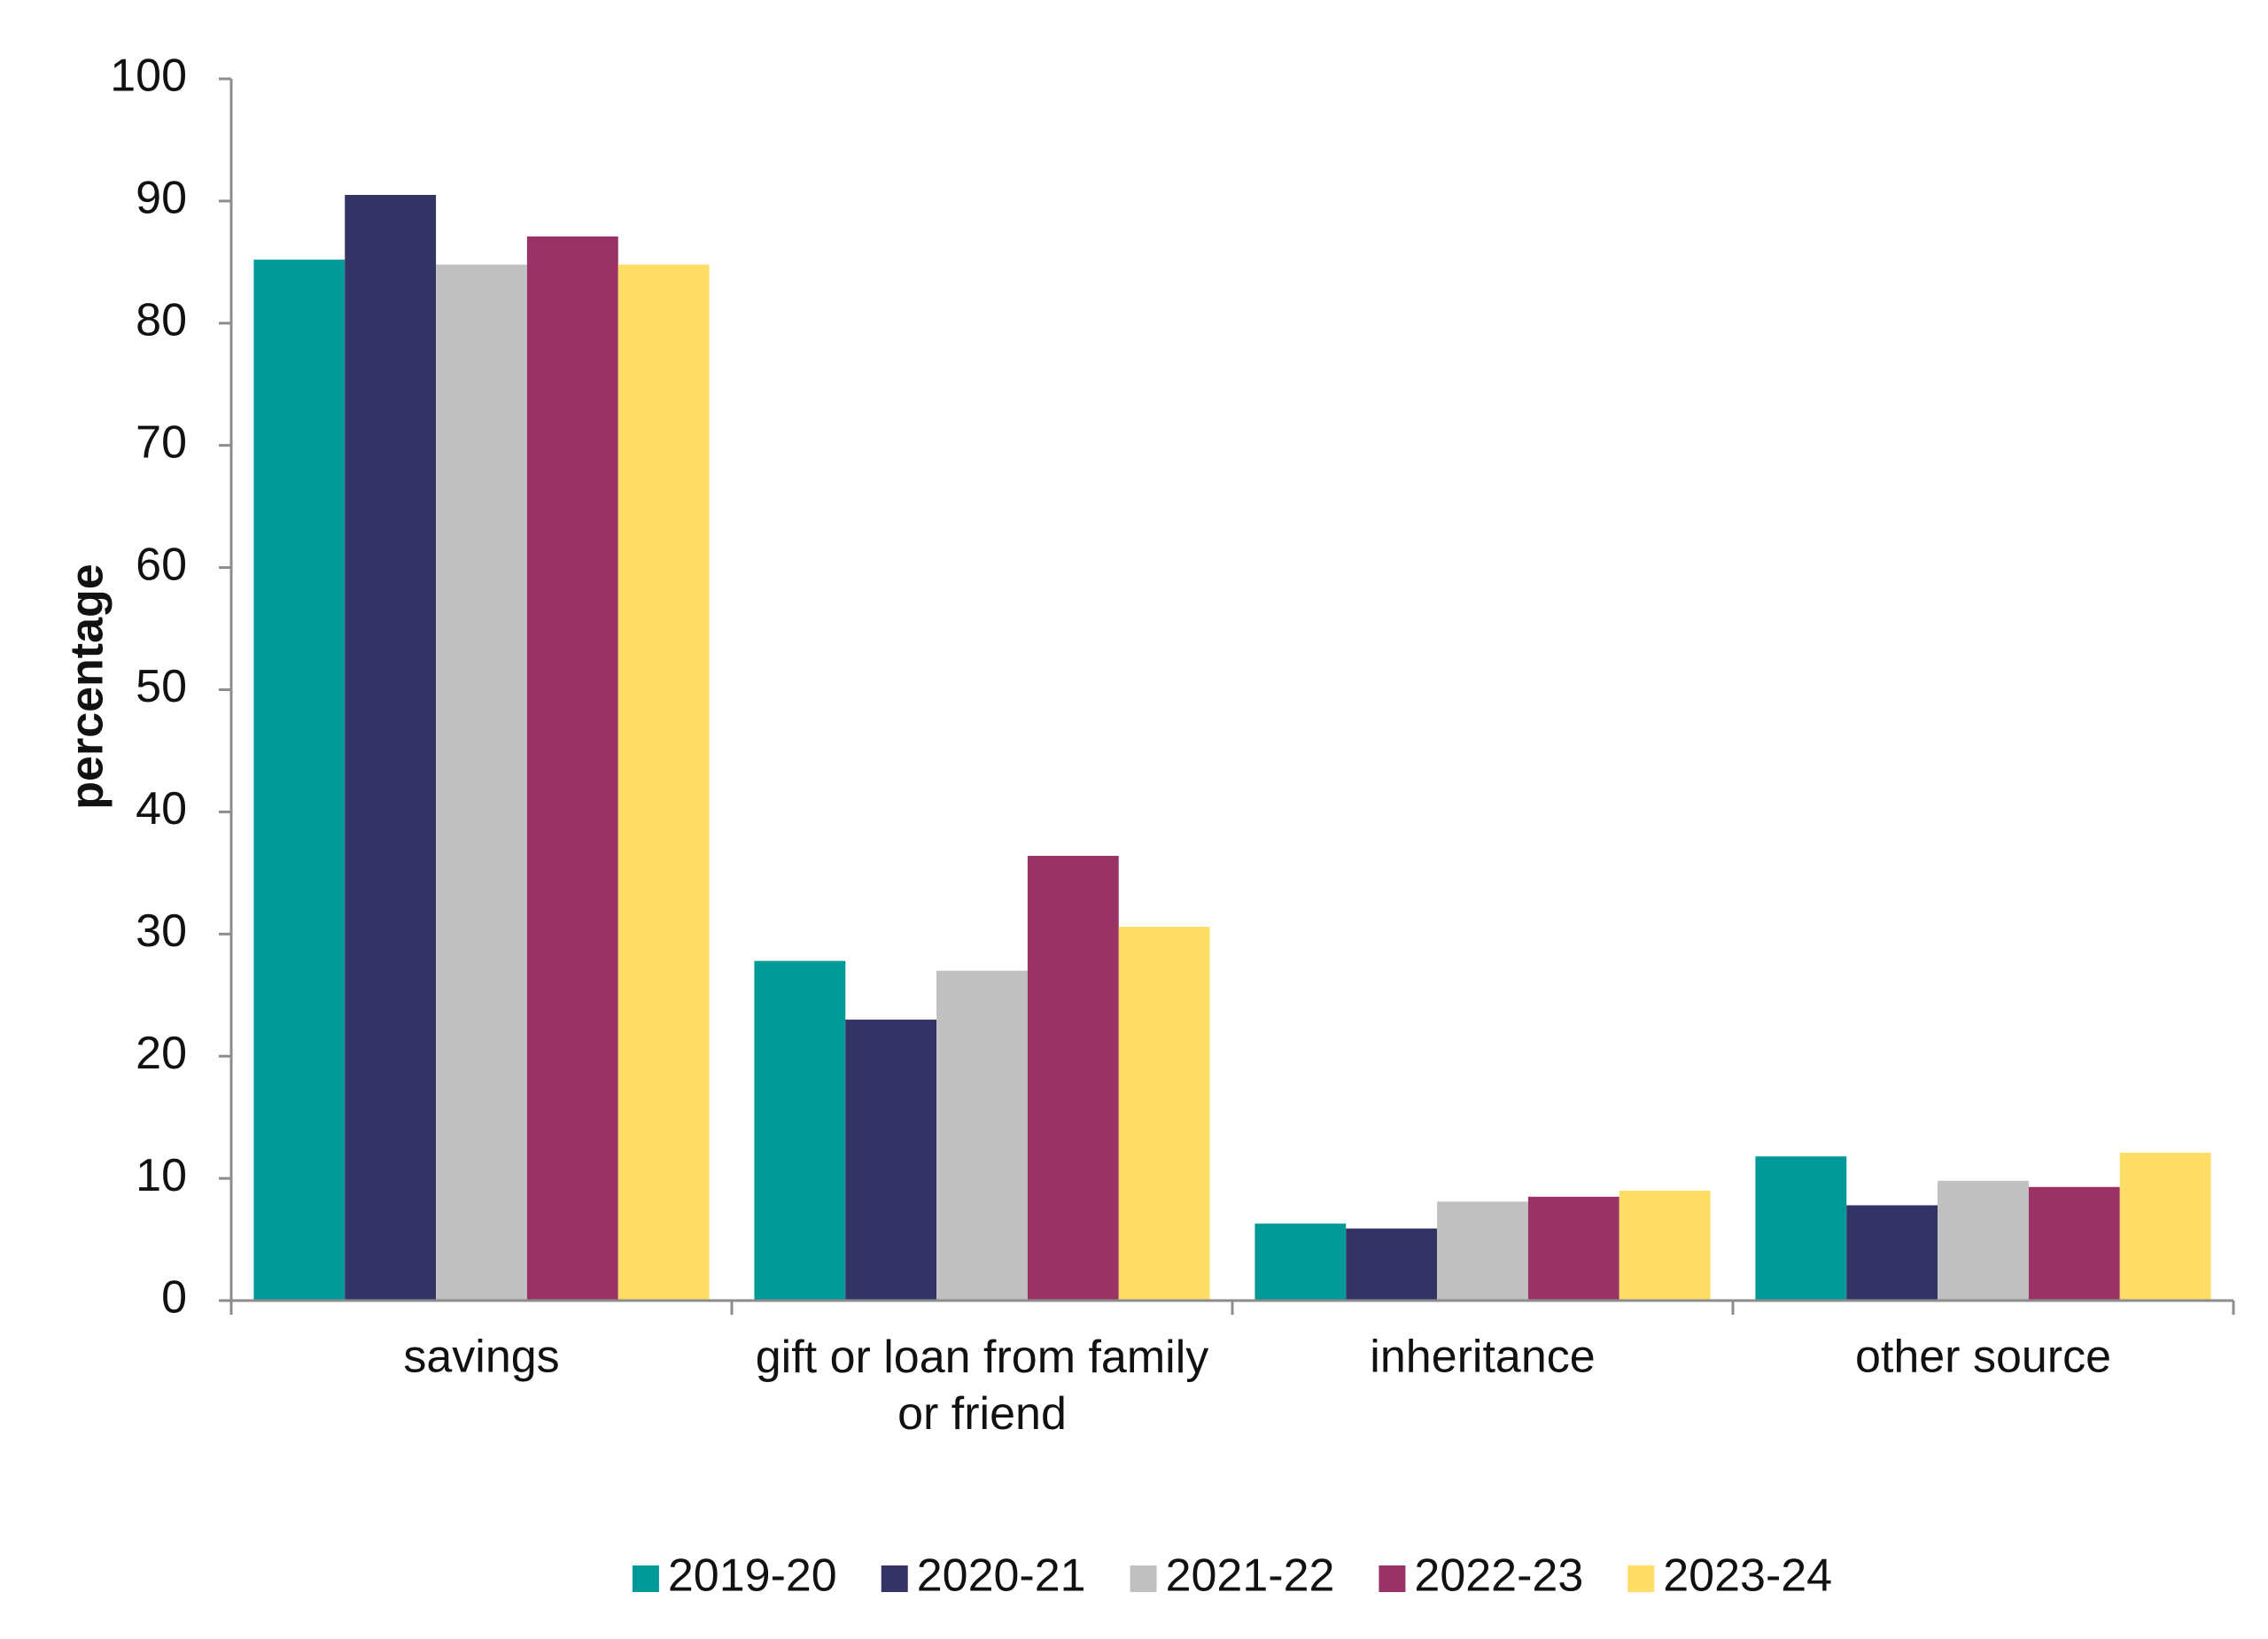 This screenshot has height=1639, width=2268. I want to click on legend-label: 2020-21, so click(1002, 1576).